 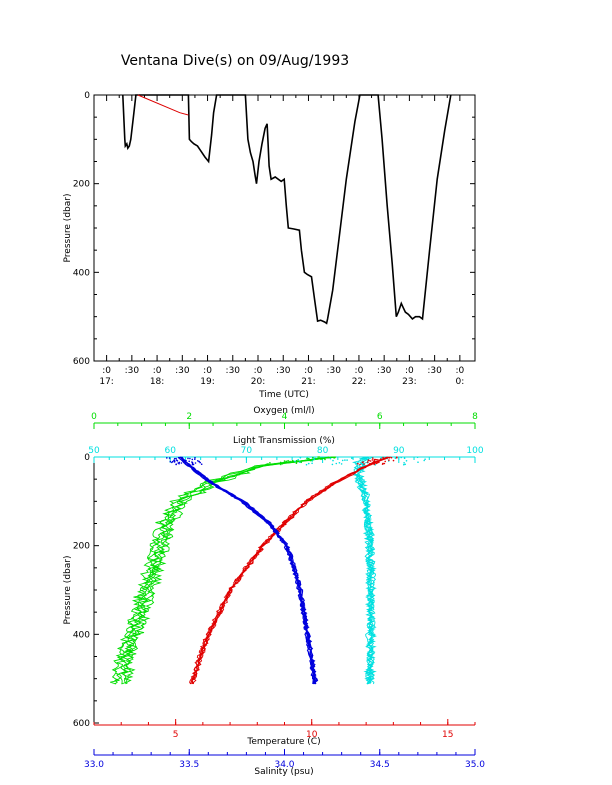 What do you see at coordinates (176, 735) in the screenshot?
I see `temperature-tick-label: 5` at bounding box center [176, 735].